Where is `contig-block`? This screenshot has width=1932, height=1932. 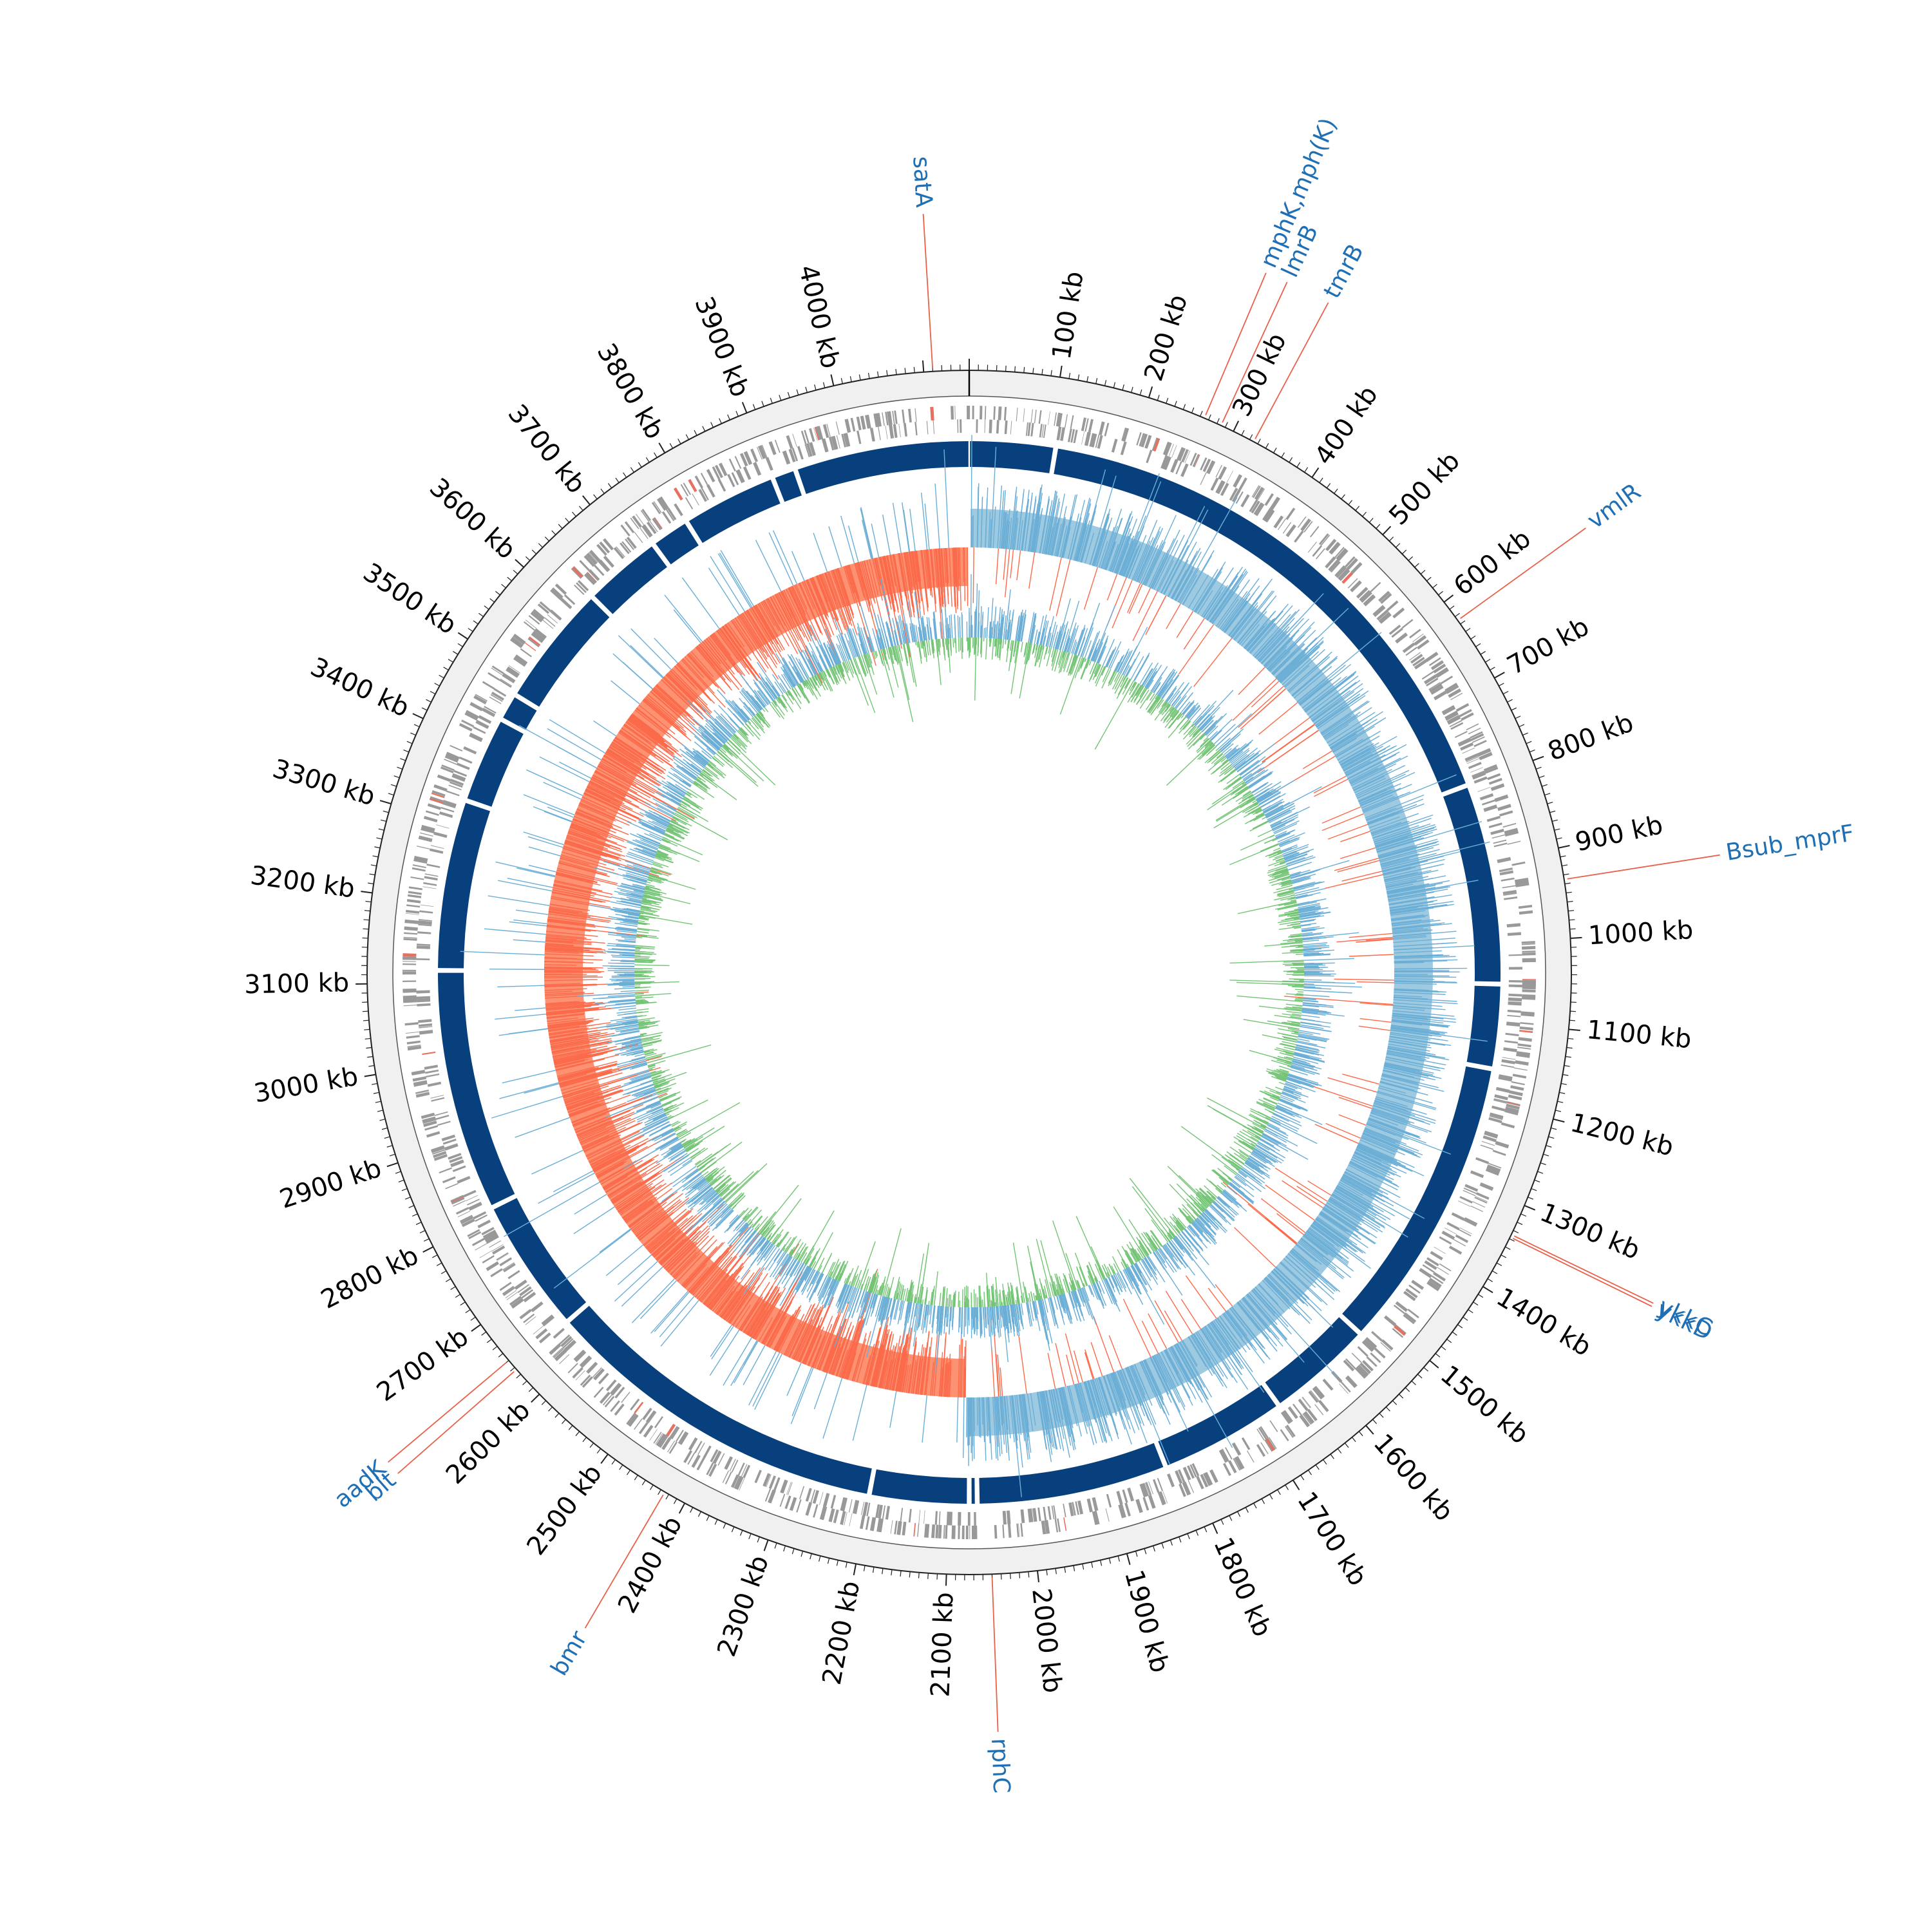 contig-block is located at coordinates (919, 1486).